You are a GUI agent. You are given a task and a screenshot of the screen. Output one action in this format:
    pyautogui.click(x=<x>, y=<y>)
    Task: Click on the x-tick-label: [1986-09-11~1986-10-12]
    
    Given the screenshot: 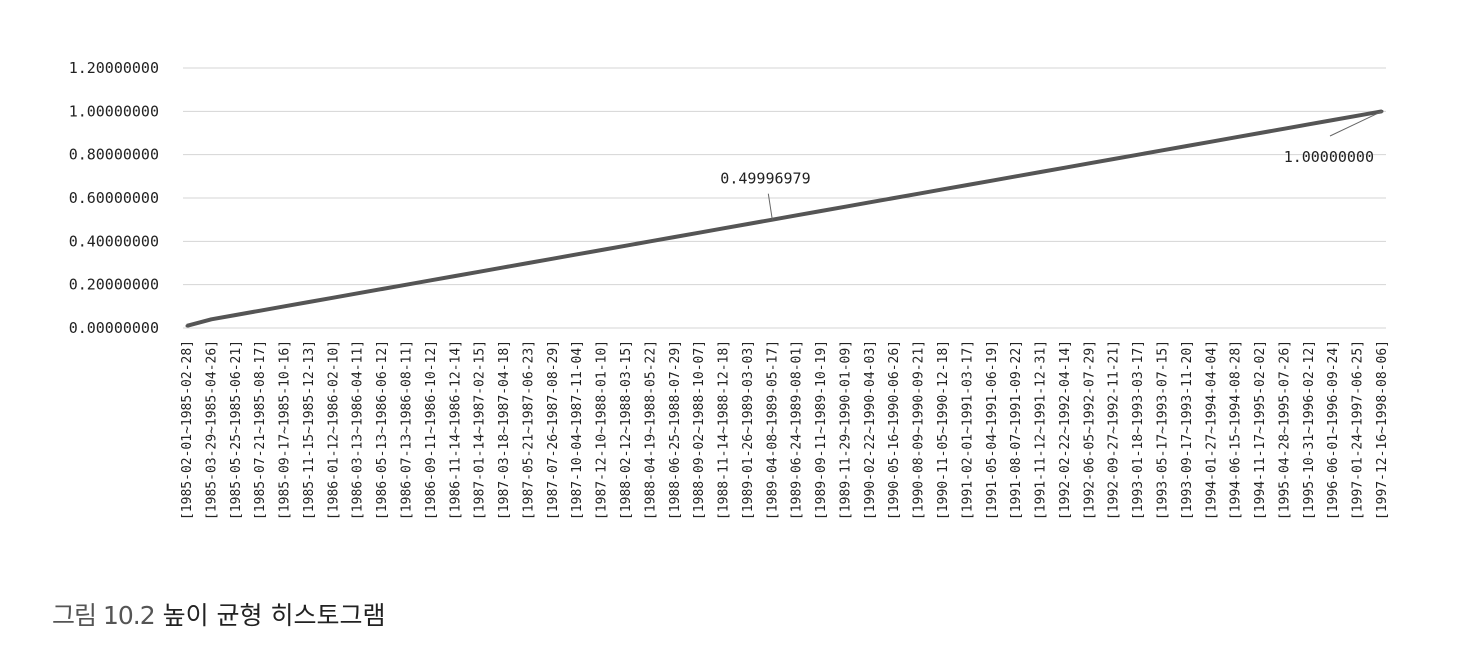 What is the action you would take?
    pyautogui.click(x=431, y=430)
    